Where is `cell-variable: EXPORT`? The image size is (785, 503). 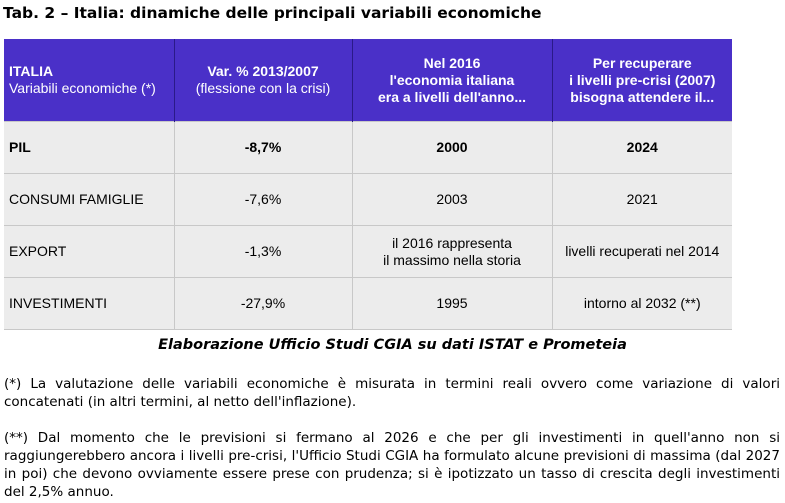
cell-variable: EXPORT is located at coordinates (89, 251).